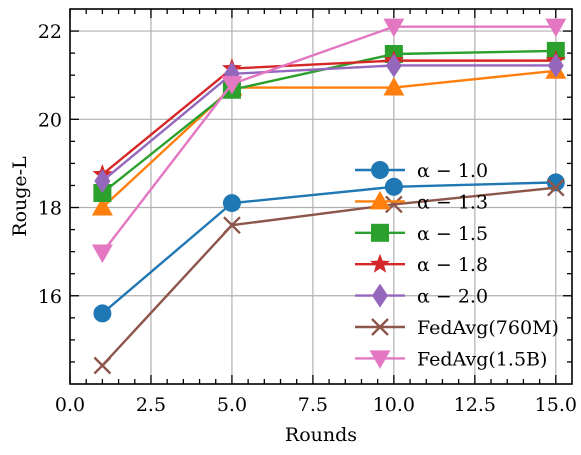 This screenshot has width=581, height=455. I want to click on legend-label: FedAvg(760M), so click(488, 328).